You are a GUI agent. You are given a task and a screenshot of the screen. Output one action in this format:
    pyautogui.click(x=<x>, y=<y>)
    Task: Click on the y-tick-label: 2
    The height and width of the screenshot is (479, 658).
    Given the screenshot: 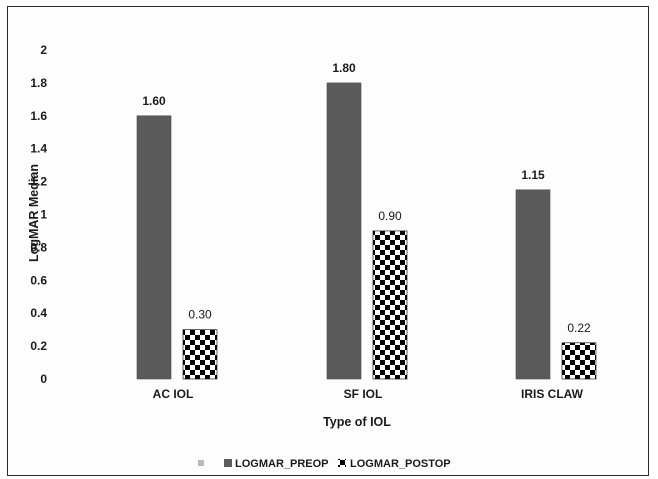 What is the action you would take?
    pyautogui.click(x=43, y=50)
    